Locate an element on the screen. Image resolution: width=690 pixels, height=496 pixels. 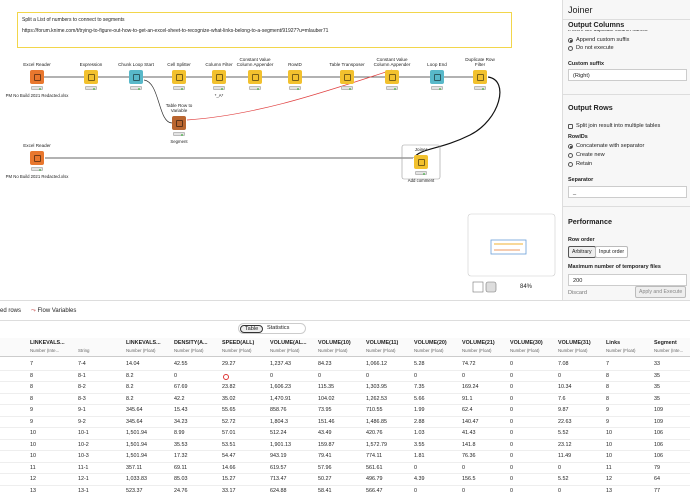
toggle-button: Input order is located at coordinates (611, 252).